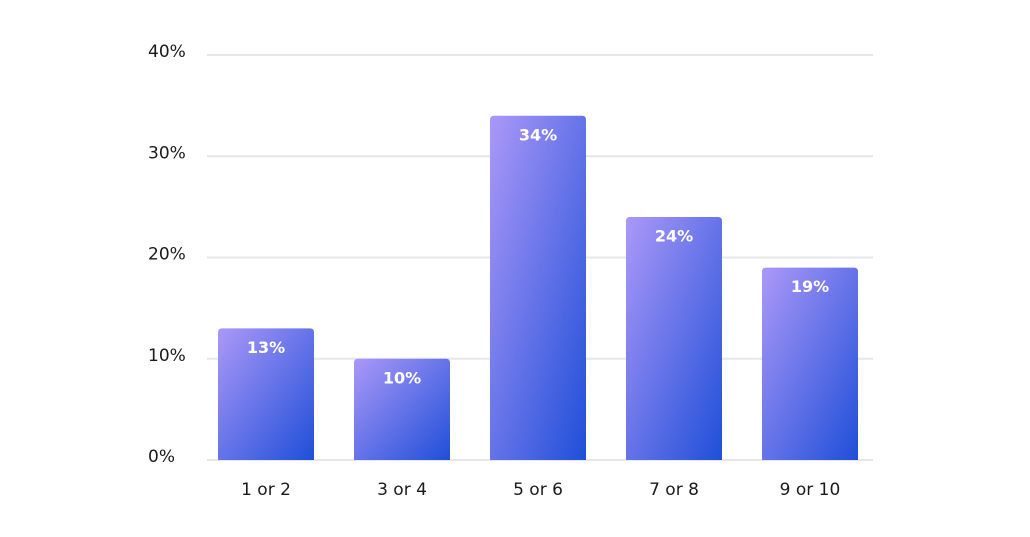 The image size is (1030, 537). What do you see at coordinates (167, 255) in the screenshot?
I see `y-tick-label: 20%` at bounding box center [167, 255].